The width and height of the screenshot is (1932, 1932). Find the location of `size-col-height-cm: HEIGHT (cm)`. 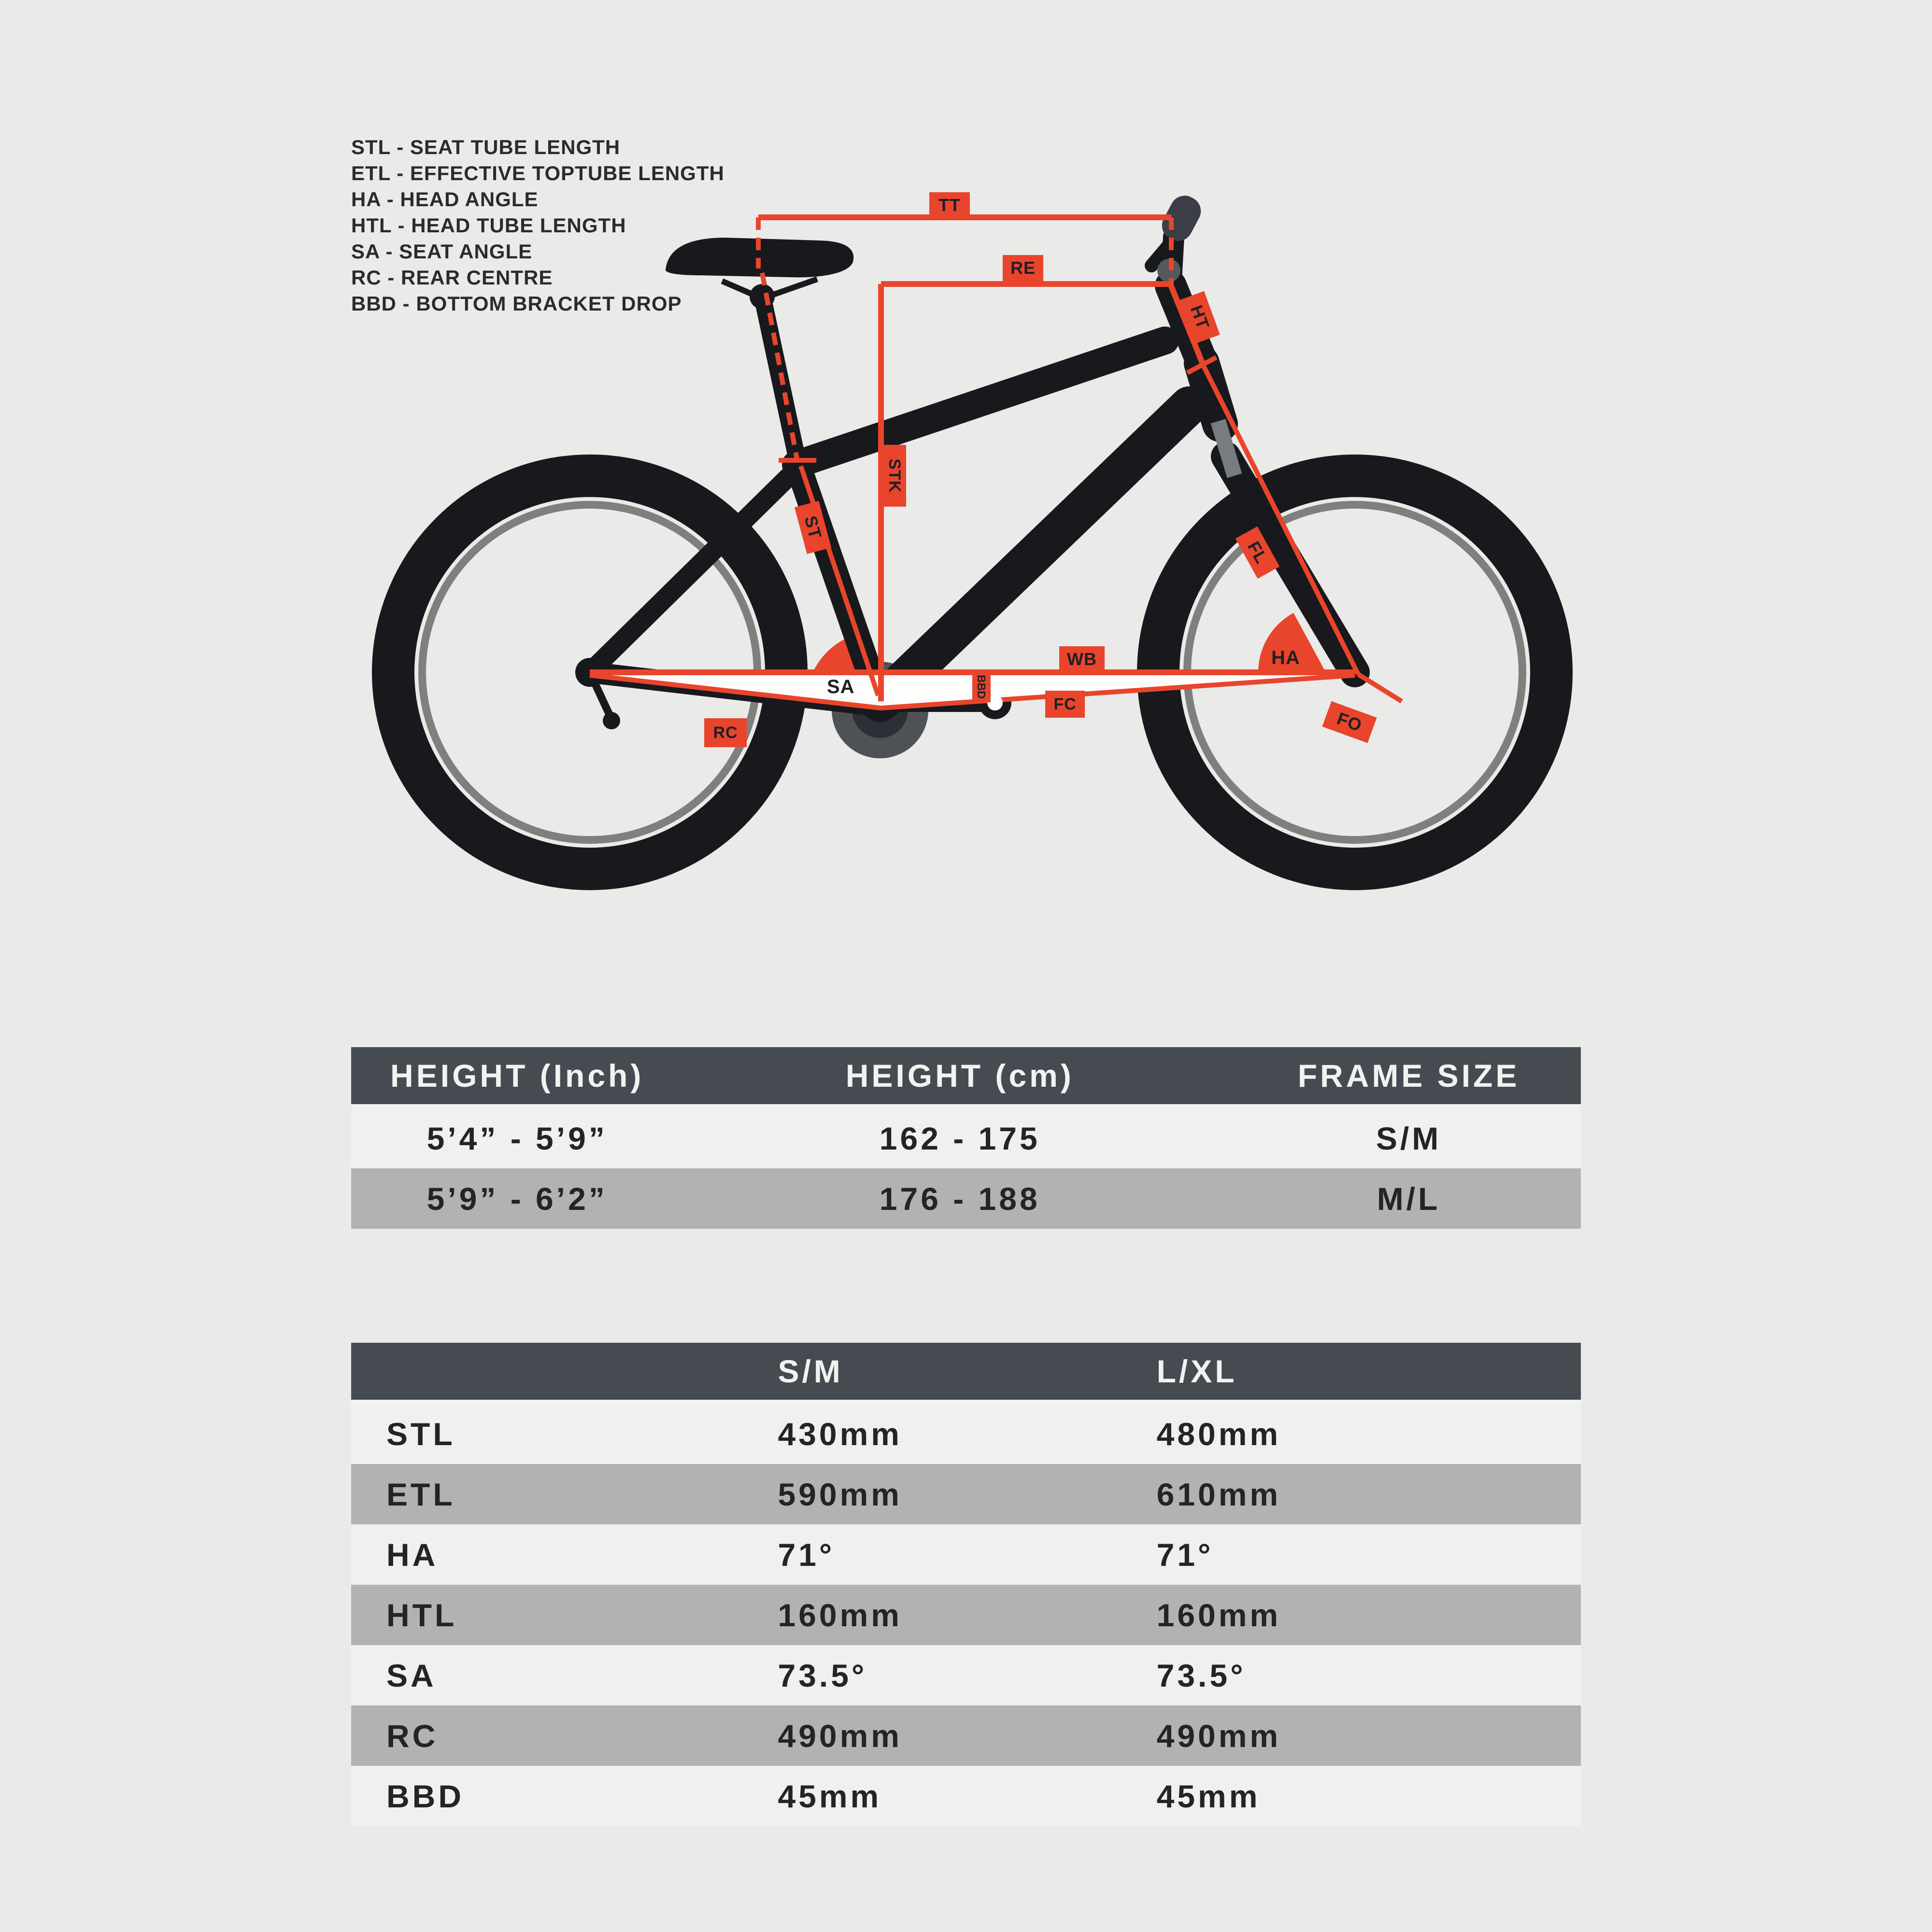

size-col-height-cm: HEIGHT (cm) is located at coordinates (959, 1076).